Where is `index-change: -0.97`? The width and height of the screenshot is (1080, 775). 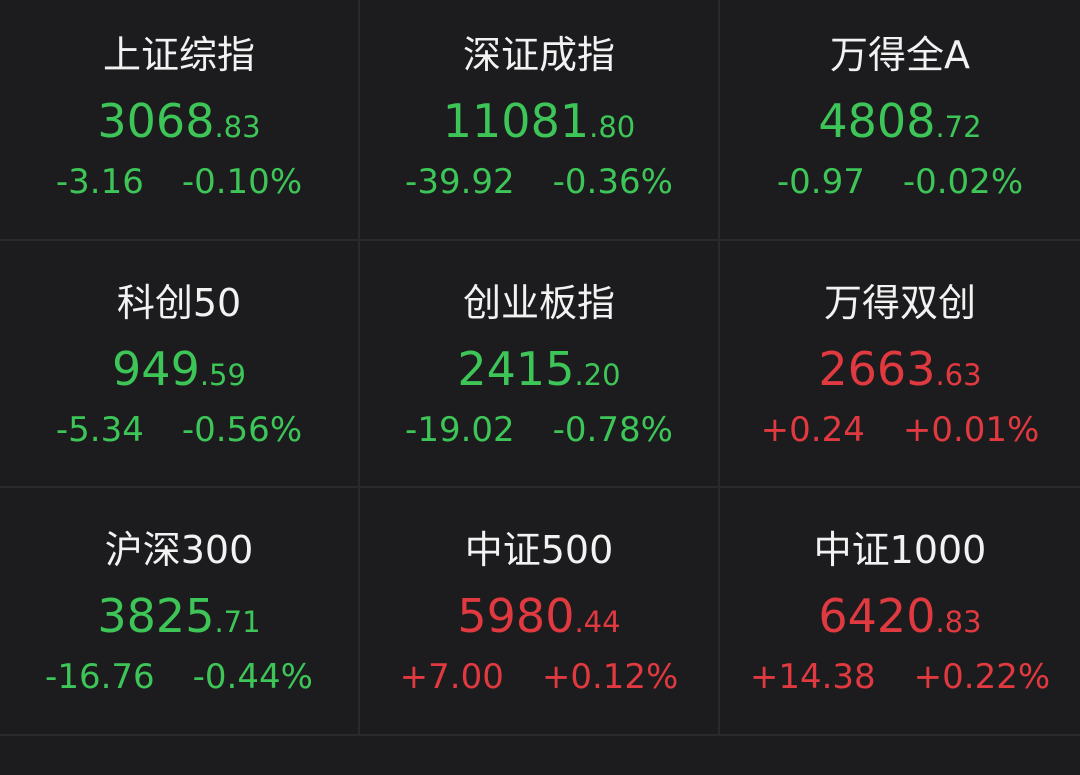 index-change: -0.97 is located at coordinates (820, 182).